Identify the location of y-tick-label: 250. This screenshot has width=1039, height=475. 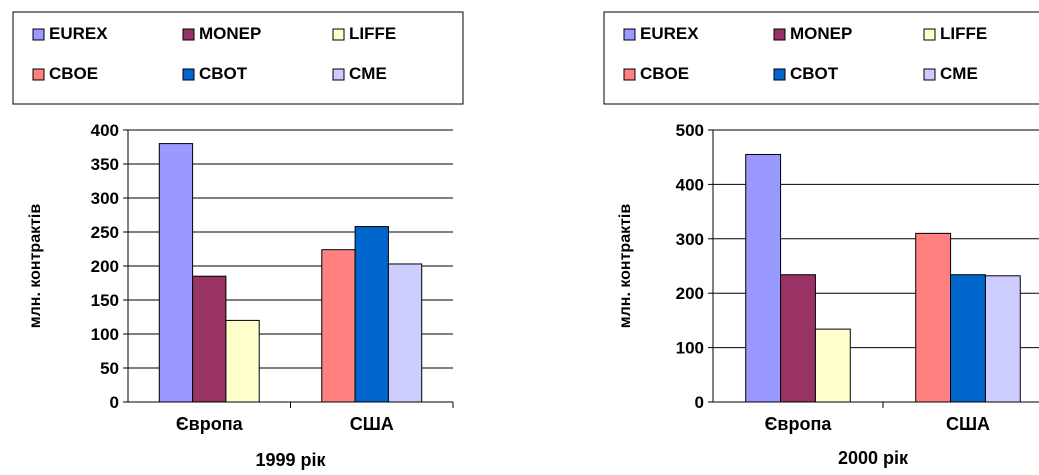
(105, 232).